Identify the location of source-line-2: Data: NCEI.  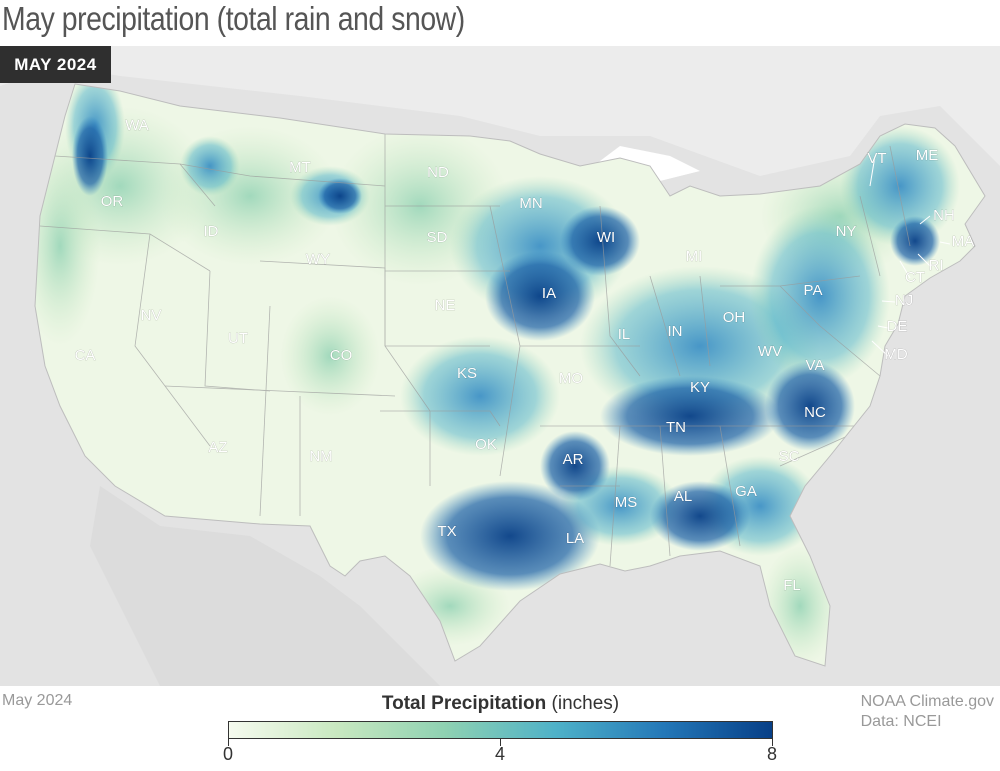
(901, 721).